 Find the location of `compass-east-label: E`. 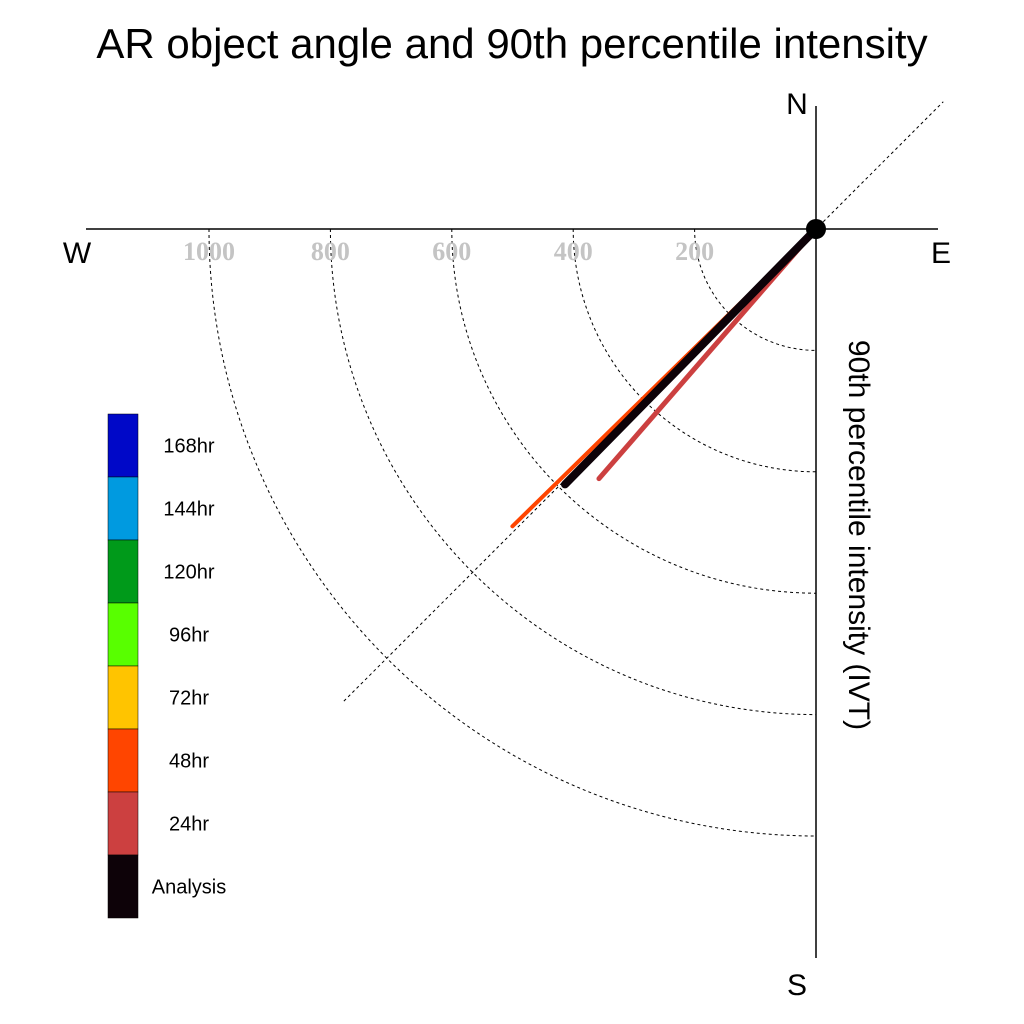

compass-east-label: E is located at coordinates (941, 253).